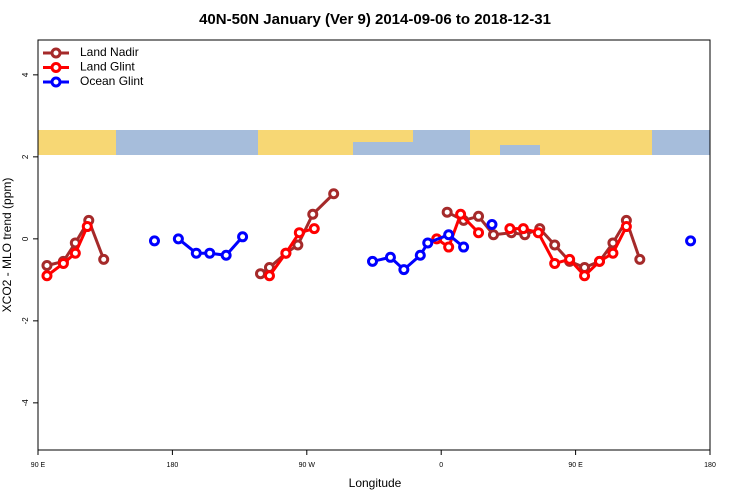  Describe the element at coordinates (25, 238) in the screenshot. I see `y-tick-label: 0` at that location.